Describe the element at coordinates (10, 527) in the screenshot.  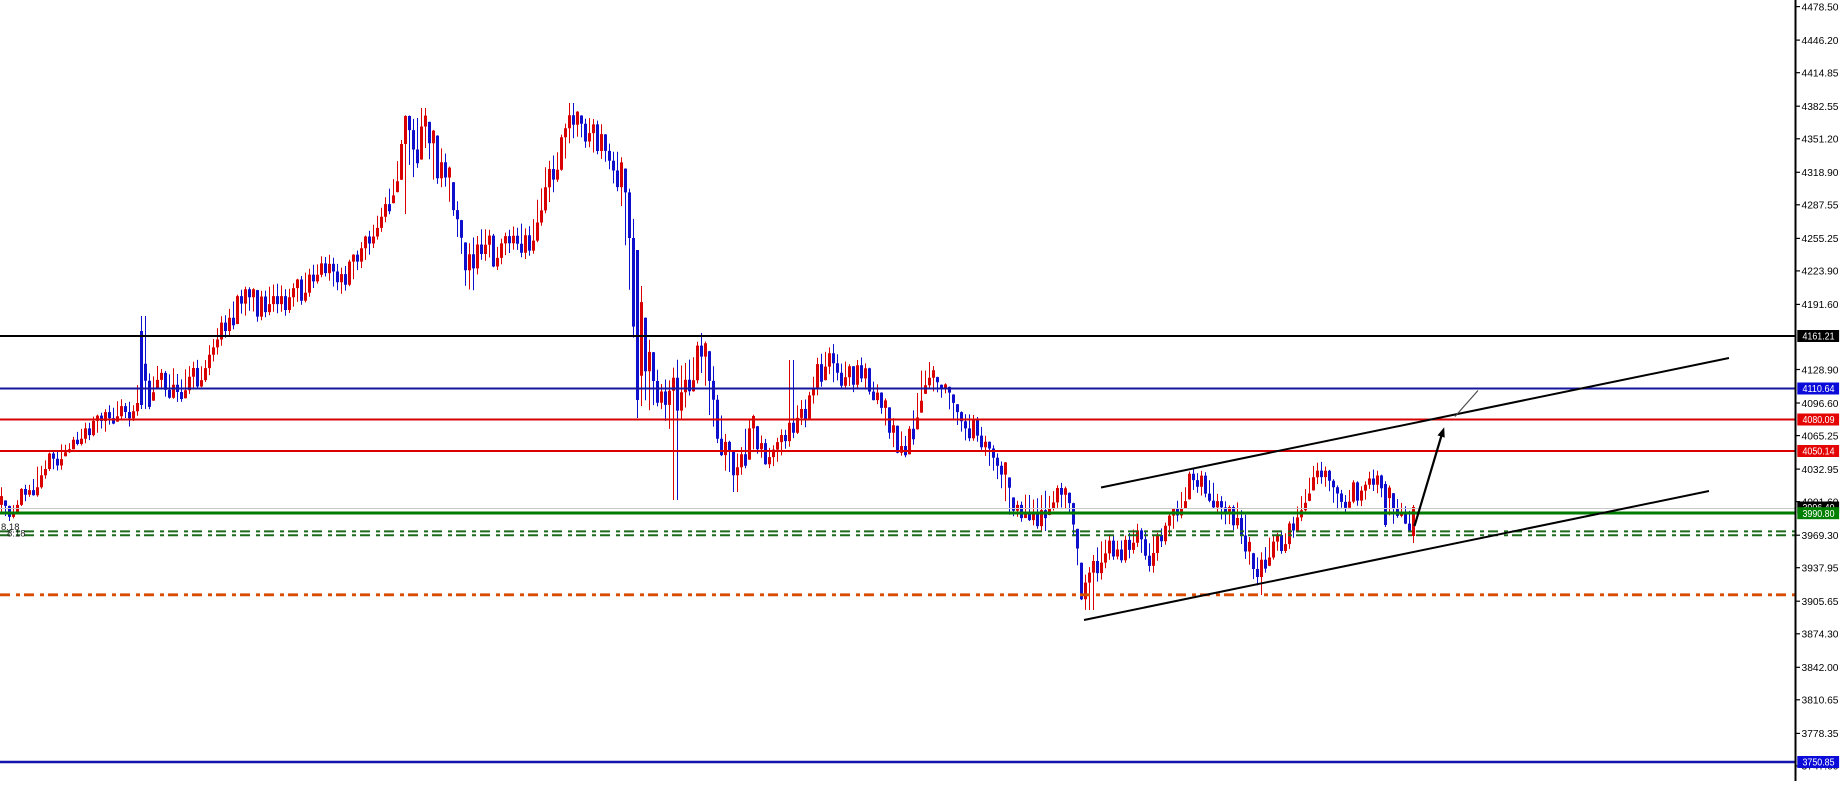
I see `svg-text: 8.18` at that location.